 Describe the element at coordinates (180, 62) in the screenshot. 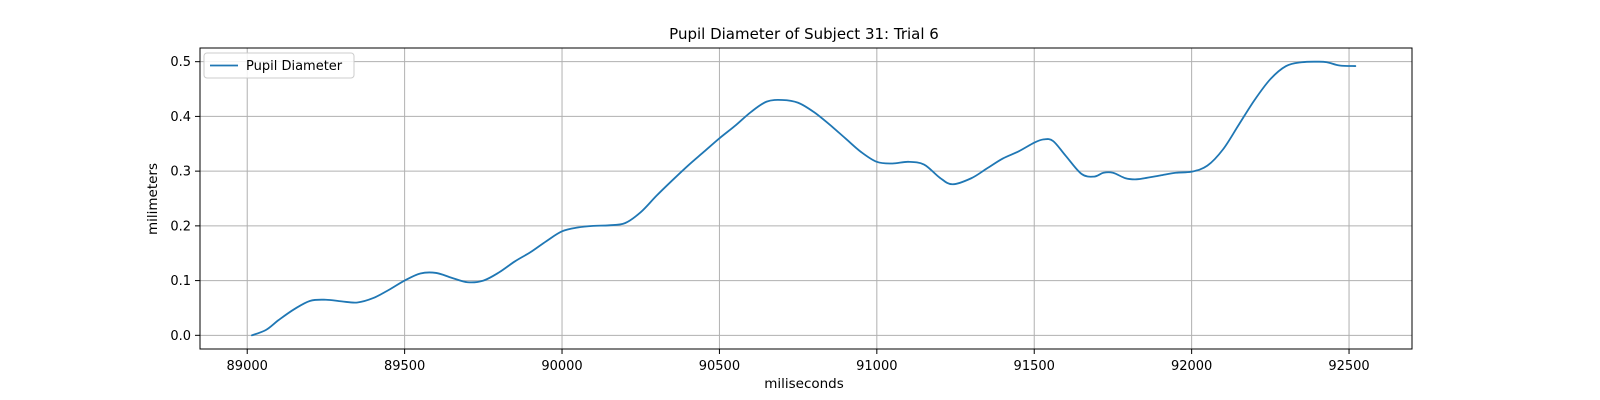

I see `y-tick-label: 0.5` at that location.